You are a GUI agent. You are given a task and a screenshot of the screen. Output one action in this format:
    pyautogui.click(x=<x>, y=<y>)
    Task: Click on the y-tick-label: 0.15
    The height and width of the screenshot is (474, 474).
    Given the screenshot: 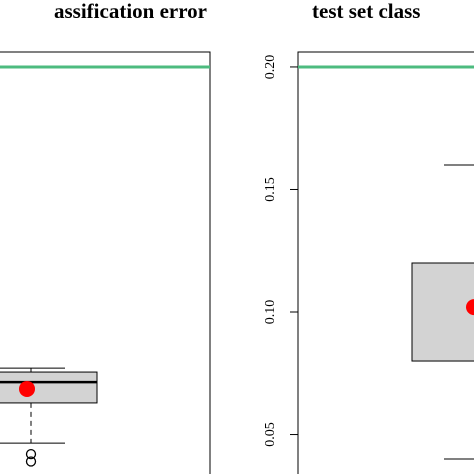 What is the action you would take?
    pyautogui.click(x=270, y=189)
    